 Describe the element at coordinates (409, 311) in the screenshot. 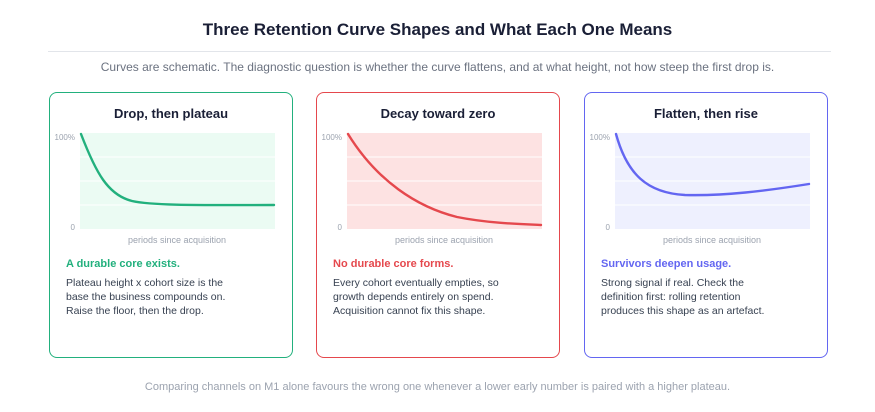

I see `description-line: Acquisition cannot fix this shape.` at that location.